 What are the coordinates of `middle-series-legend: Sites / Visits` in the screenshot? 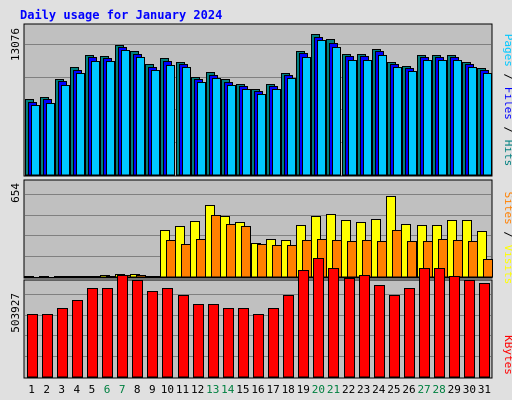 It's located at (507, 238).